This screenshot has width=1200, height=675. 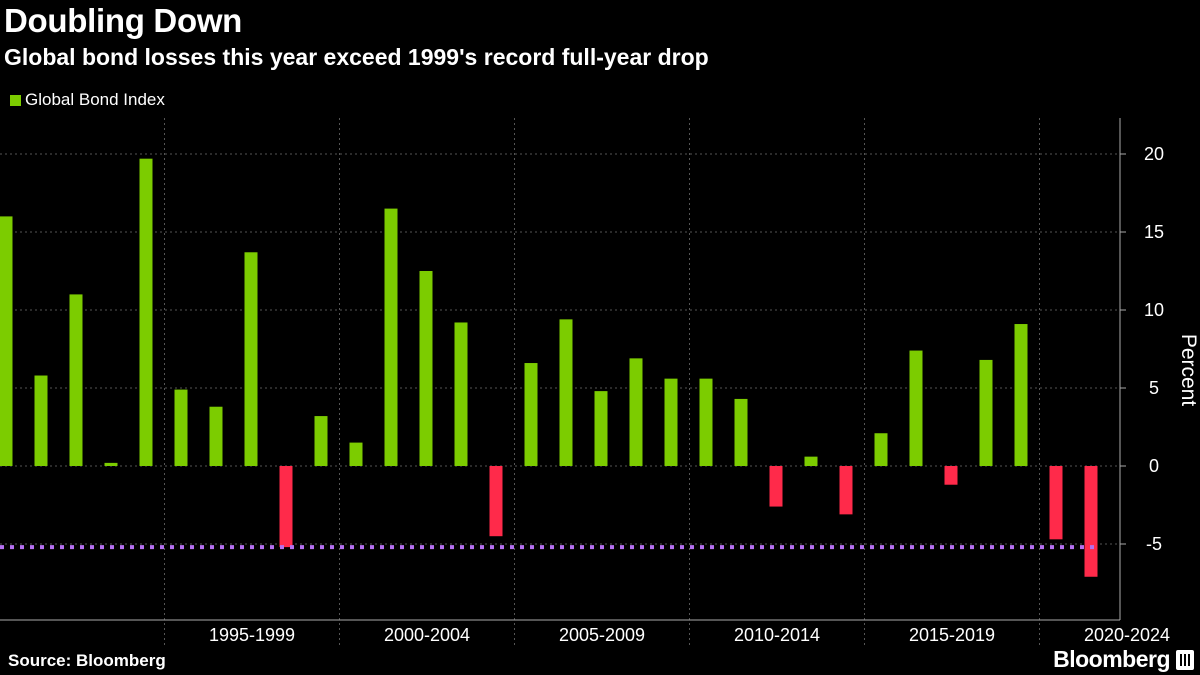 What do you see at coordinates (123, 20) in the screenshot?
I see `chart-title: Doubling Down` at bounding box center [123, 20].